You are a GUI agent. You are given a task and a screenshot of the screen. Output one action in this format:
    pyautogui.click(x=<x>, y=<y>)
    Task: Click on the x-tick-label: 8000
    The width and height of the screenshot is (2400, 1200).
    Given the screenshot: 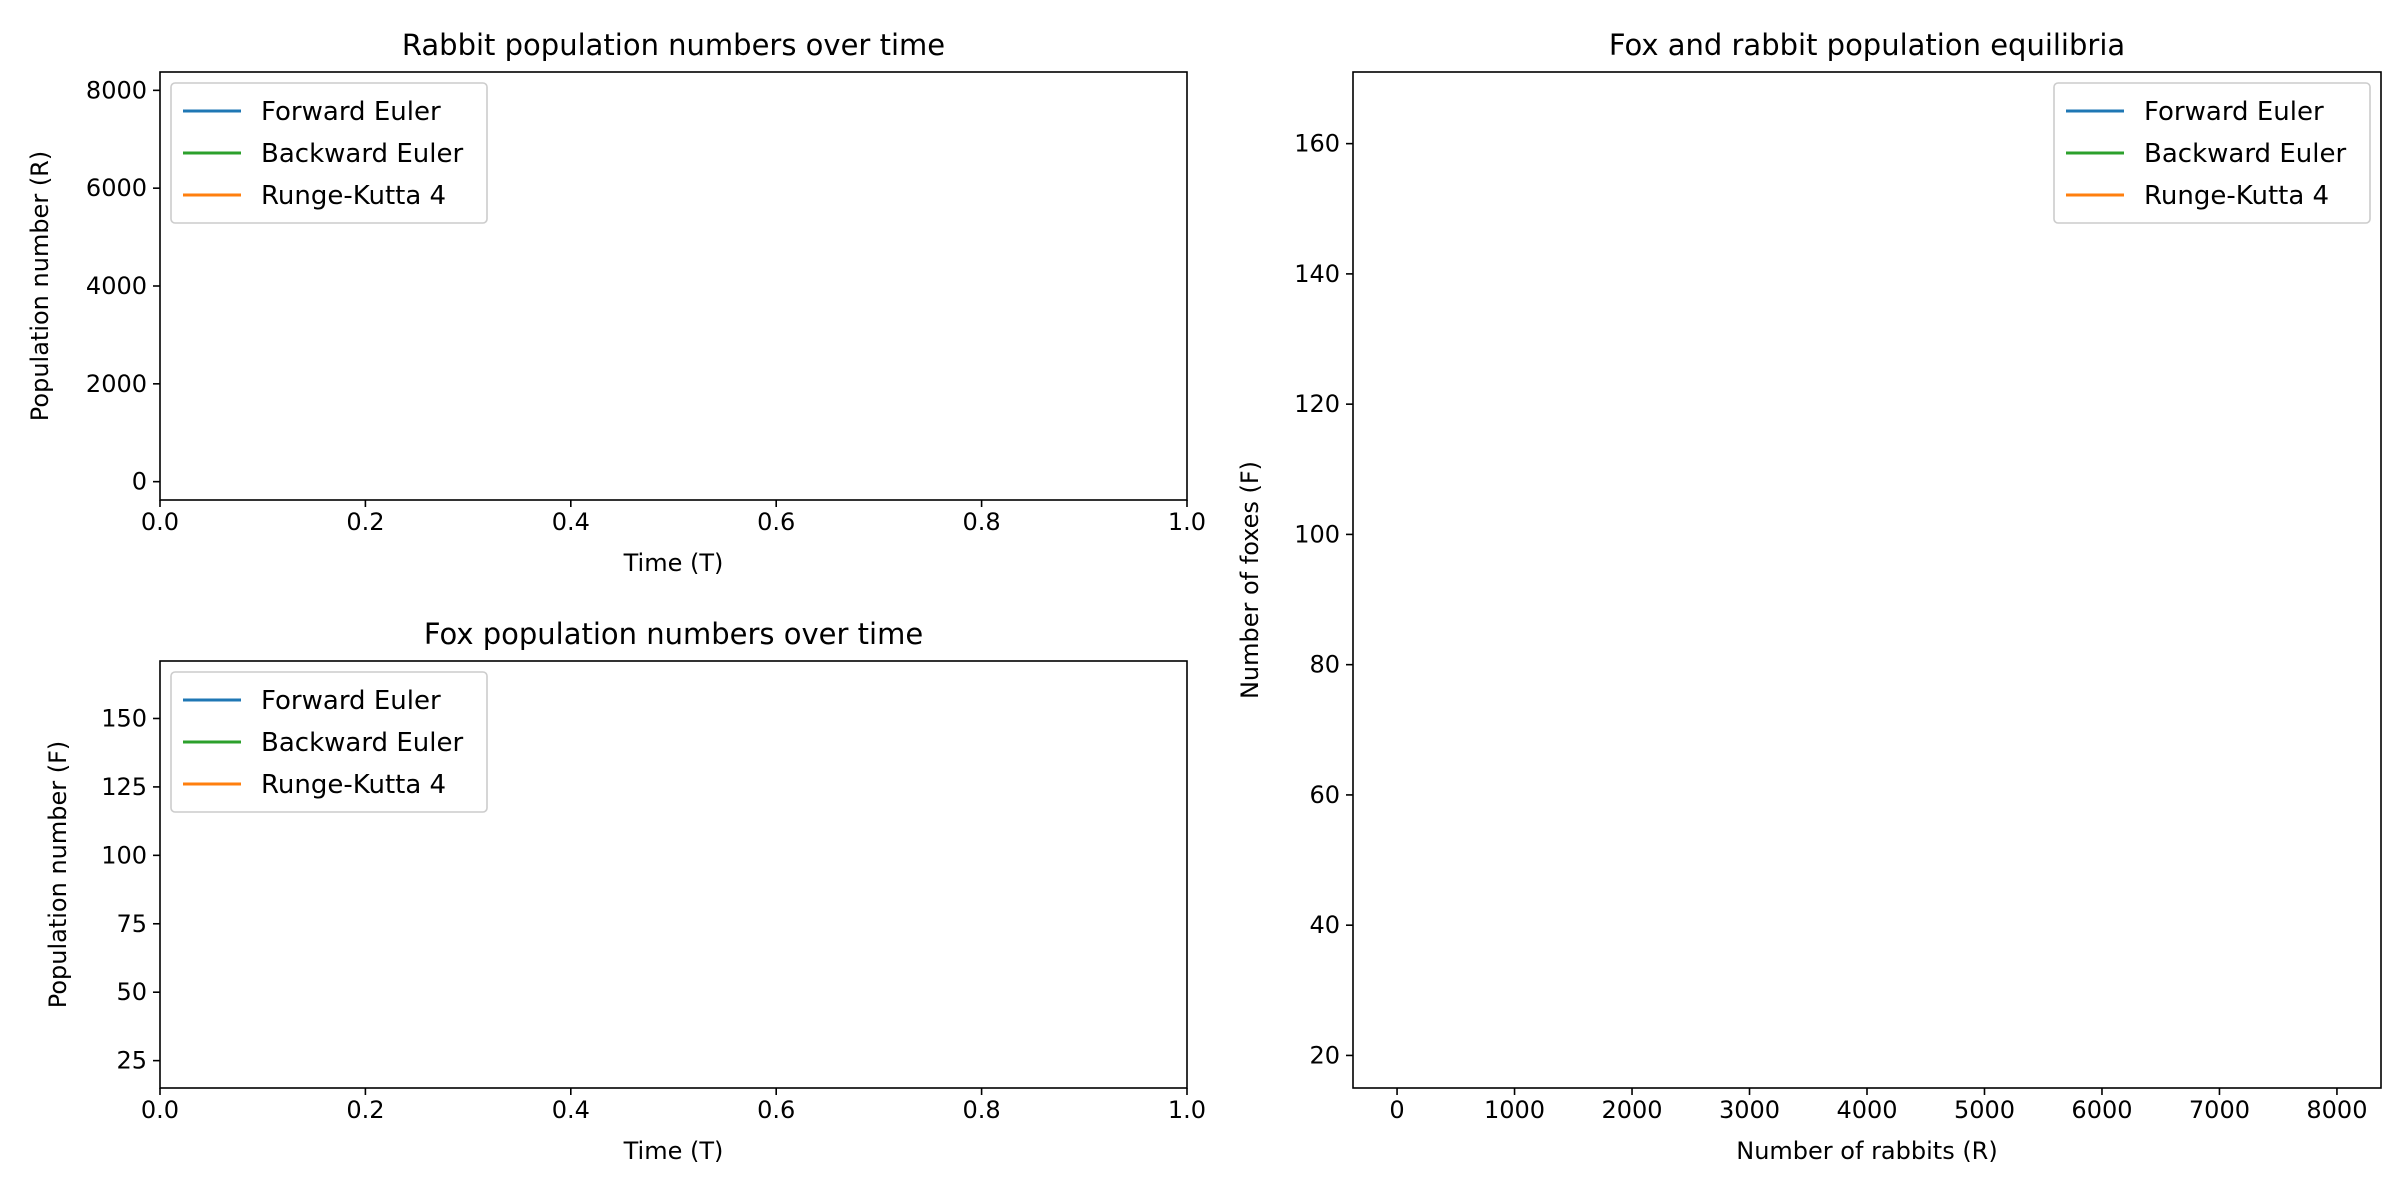 What is the action you would take?
    pyautogui.click(x=2336, y=1110)
    